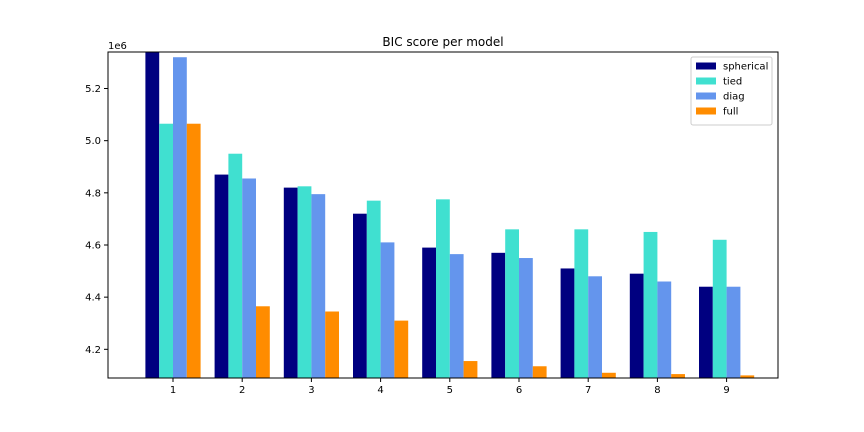 Image resolution: width=864 pixels, height=432 pixels. What do you see at coordinates (745, 67) in the screenshot?
I see `legend-label-spherical: spherical` at bounding box center [745, 67].